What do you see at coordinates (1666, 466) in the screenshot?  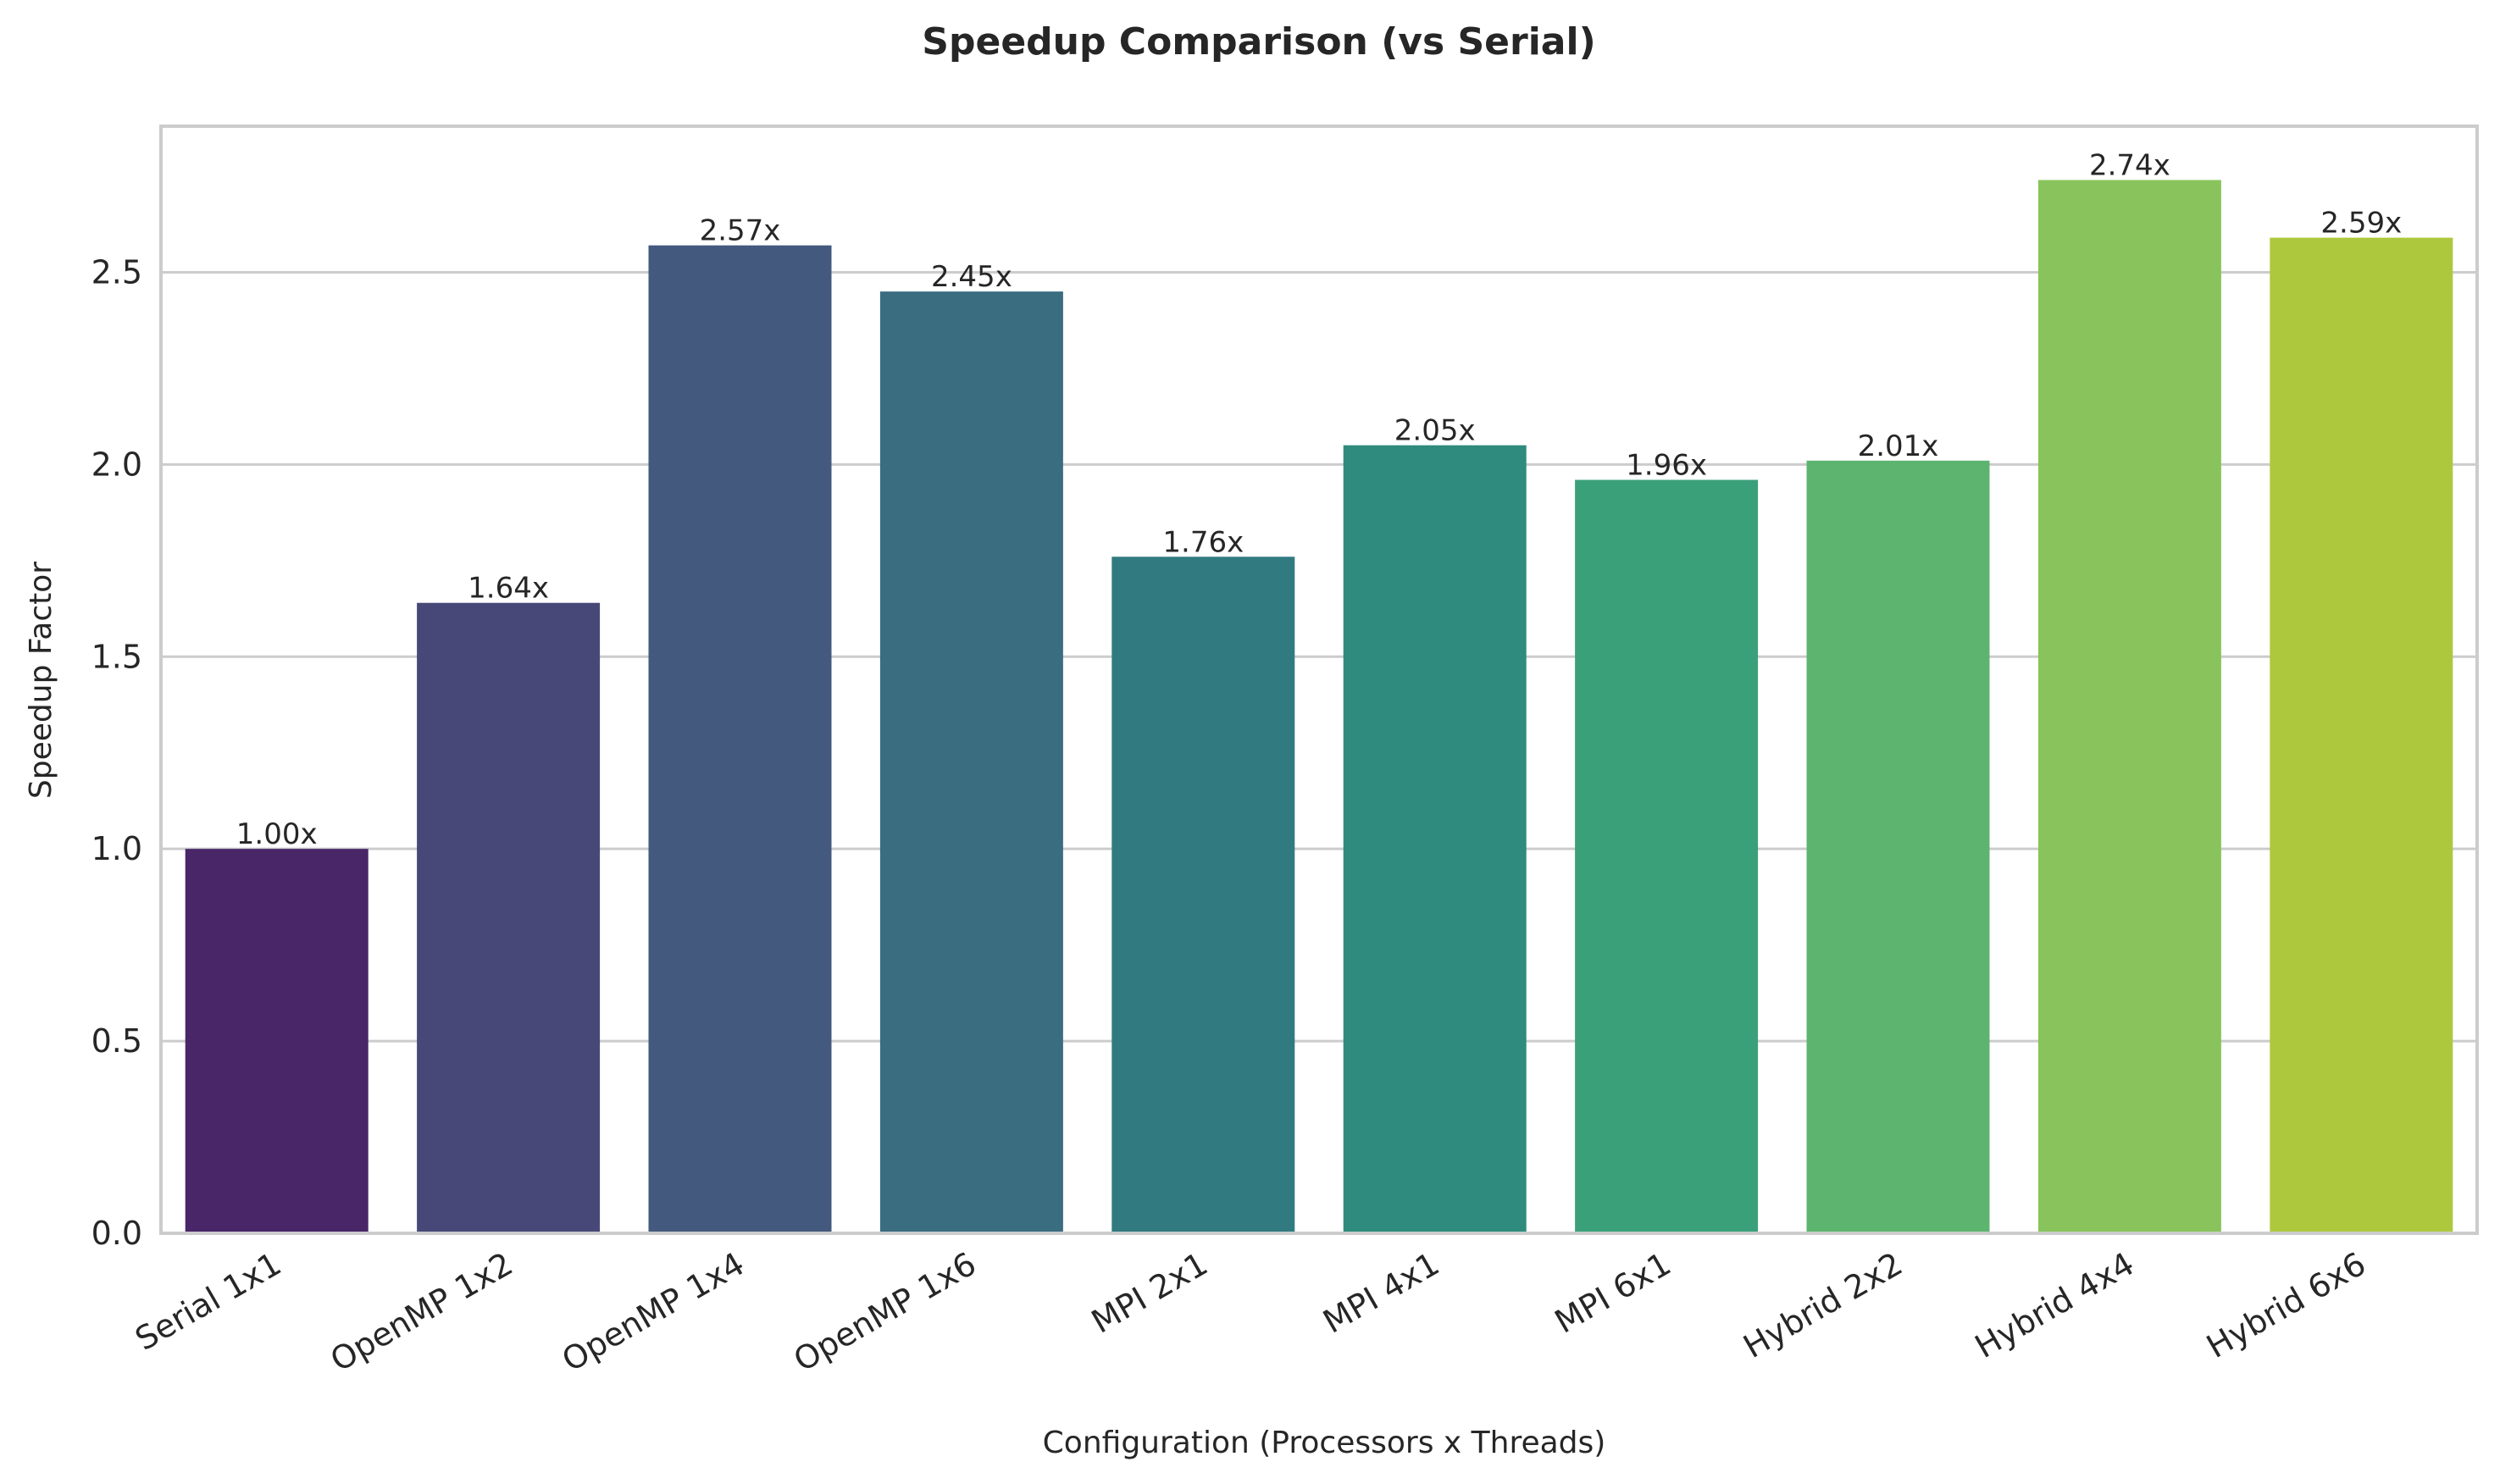 I see `data-label: 1.96x` at bounding box center [1666, 466].